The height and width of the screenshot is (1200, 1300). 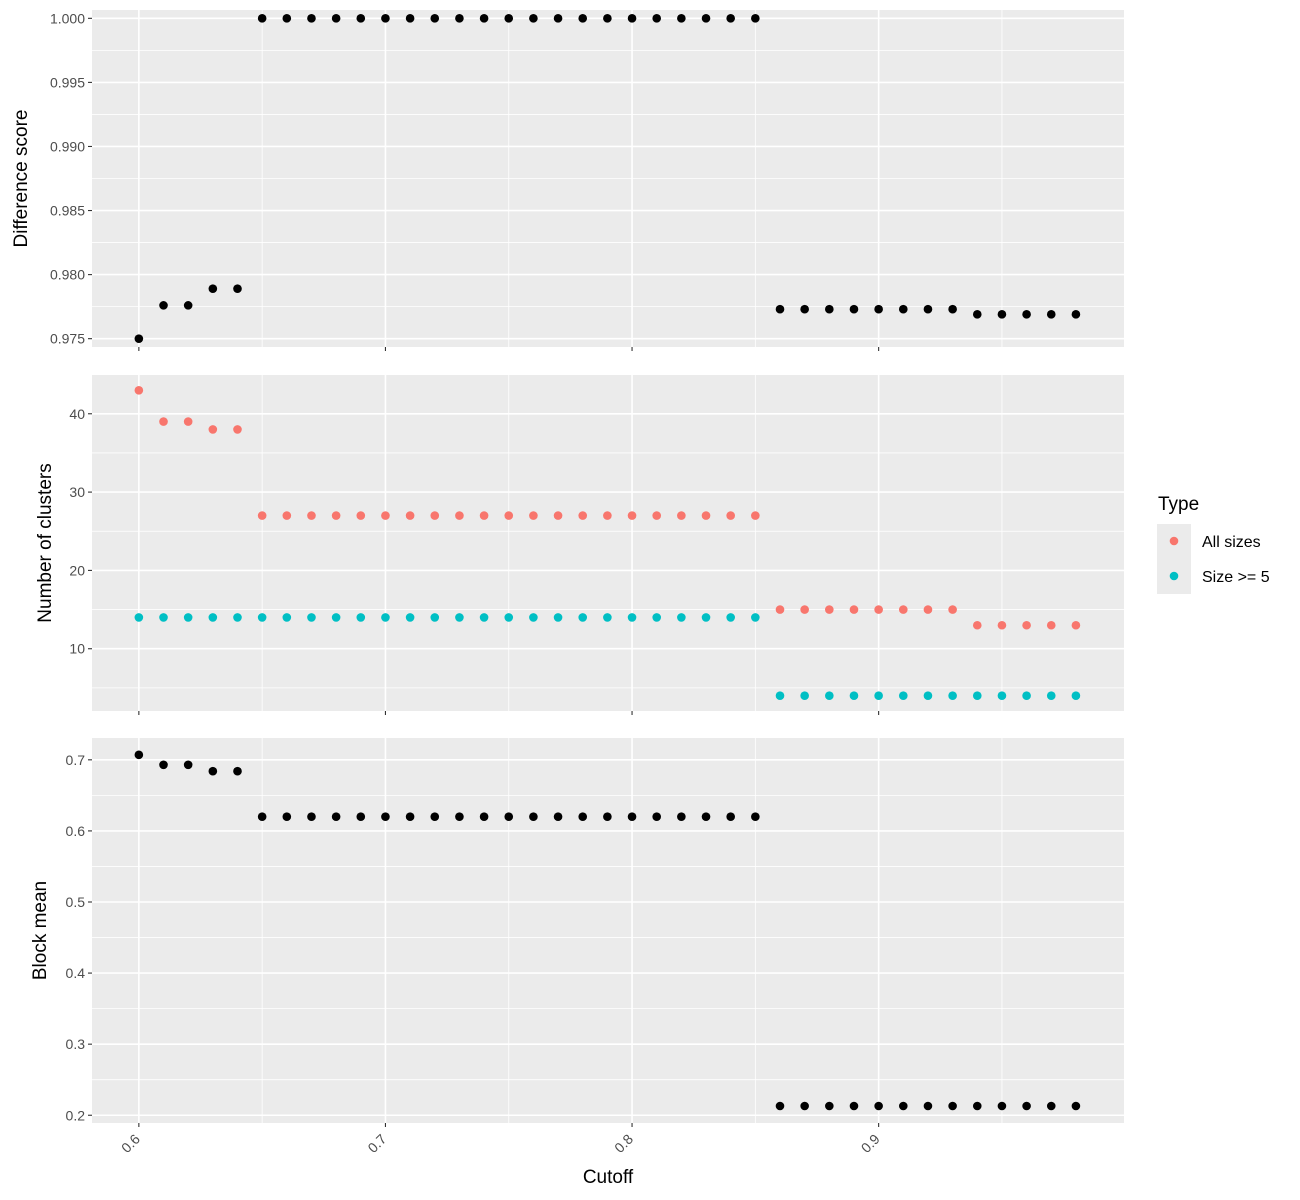 What do you see at coordinates (67, 146) in the screenshot?
I see `y-tick-label: 0.990` at bounding box center [67, 146].